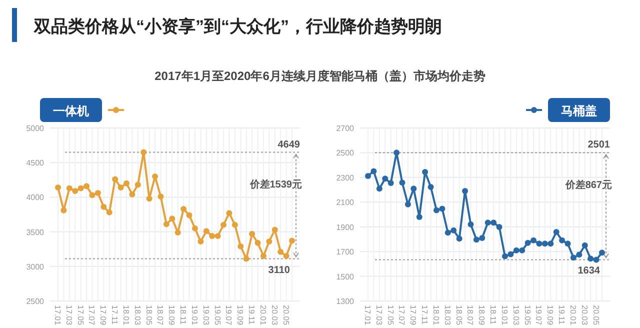 This screenshot has width=640, height=328. I want to click on y-tick-label: 5000, so click(35, 128).